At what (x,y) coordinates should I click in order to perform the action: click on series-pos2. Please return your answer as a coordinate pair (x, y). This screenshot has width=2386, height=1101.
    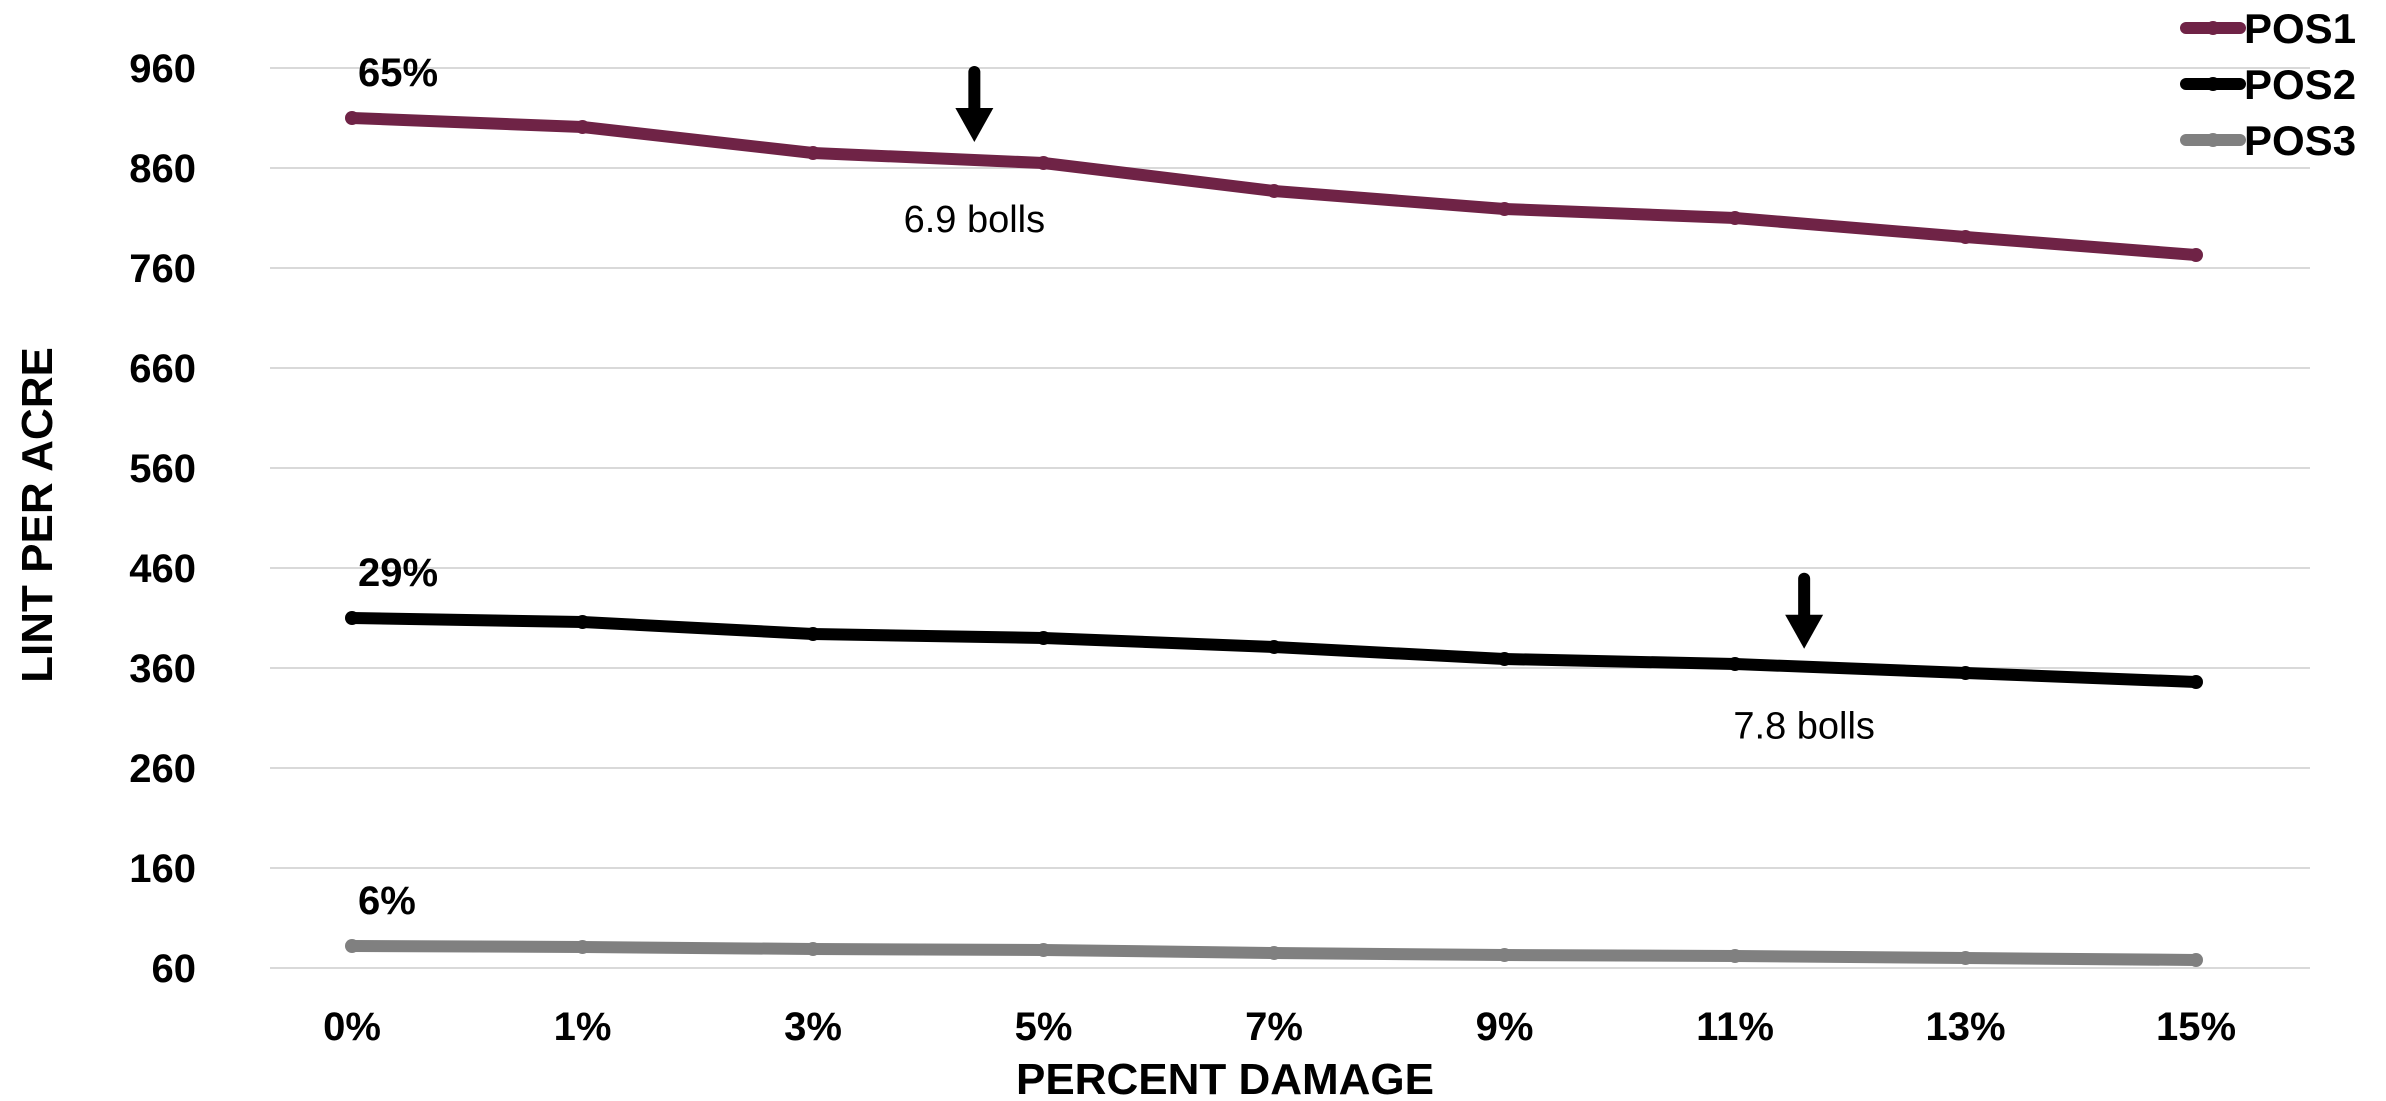
    Looking at the image, I should click on (1274, 650).